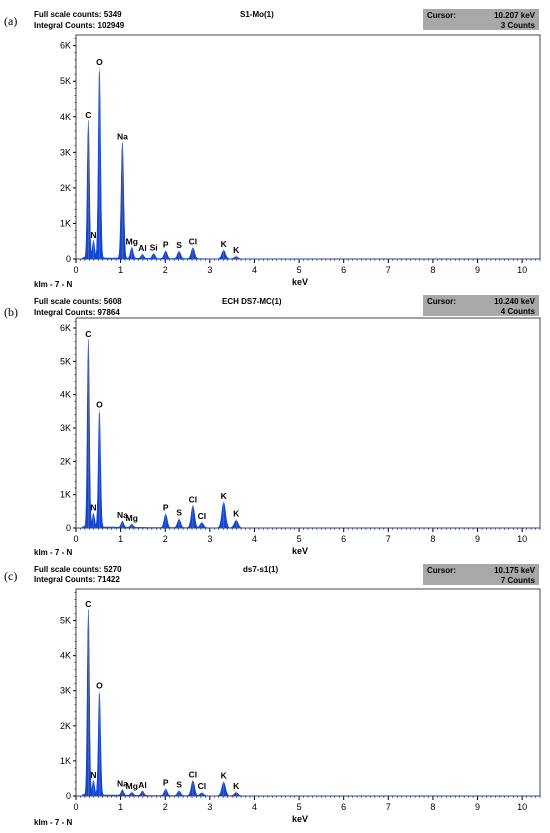 The image size is (550, 833). Describe the element at coordinates (78, 301) in the screenshot. I see `full-scale-counts: Full scale counts: 5608` at that location.